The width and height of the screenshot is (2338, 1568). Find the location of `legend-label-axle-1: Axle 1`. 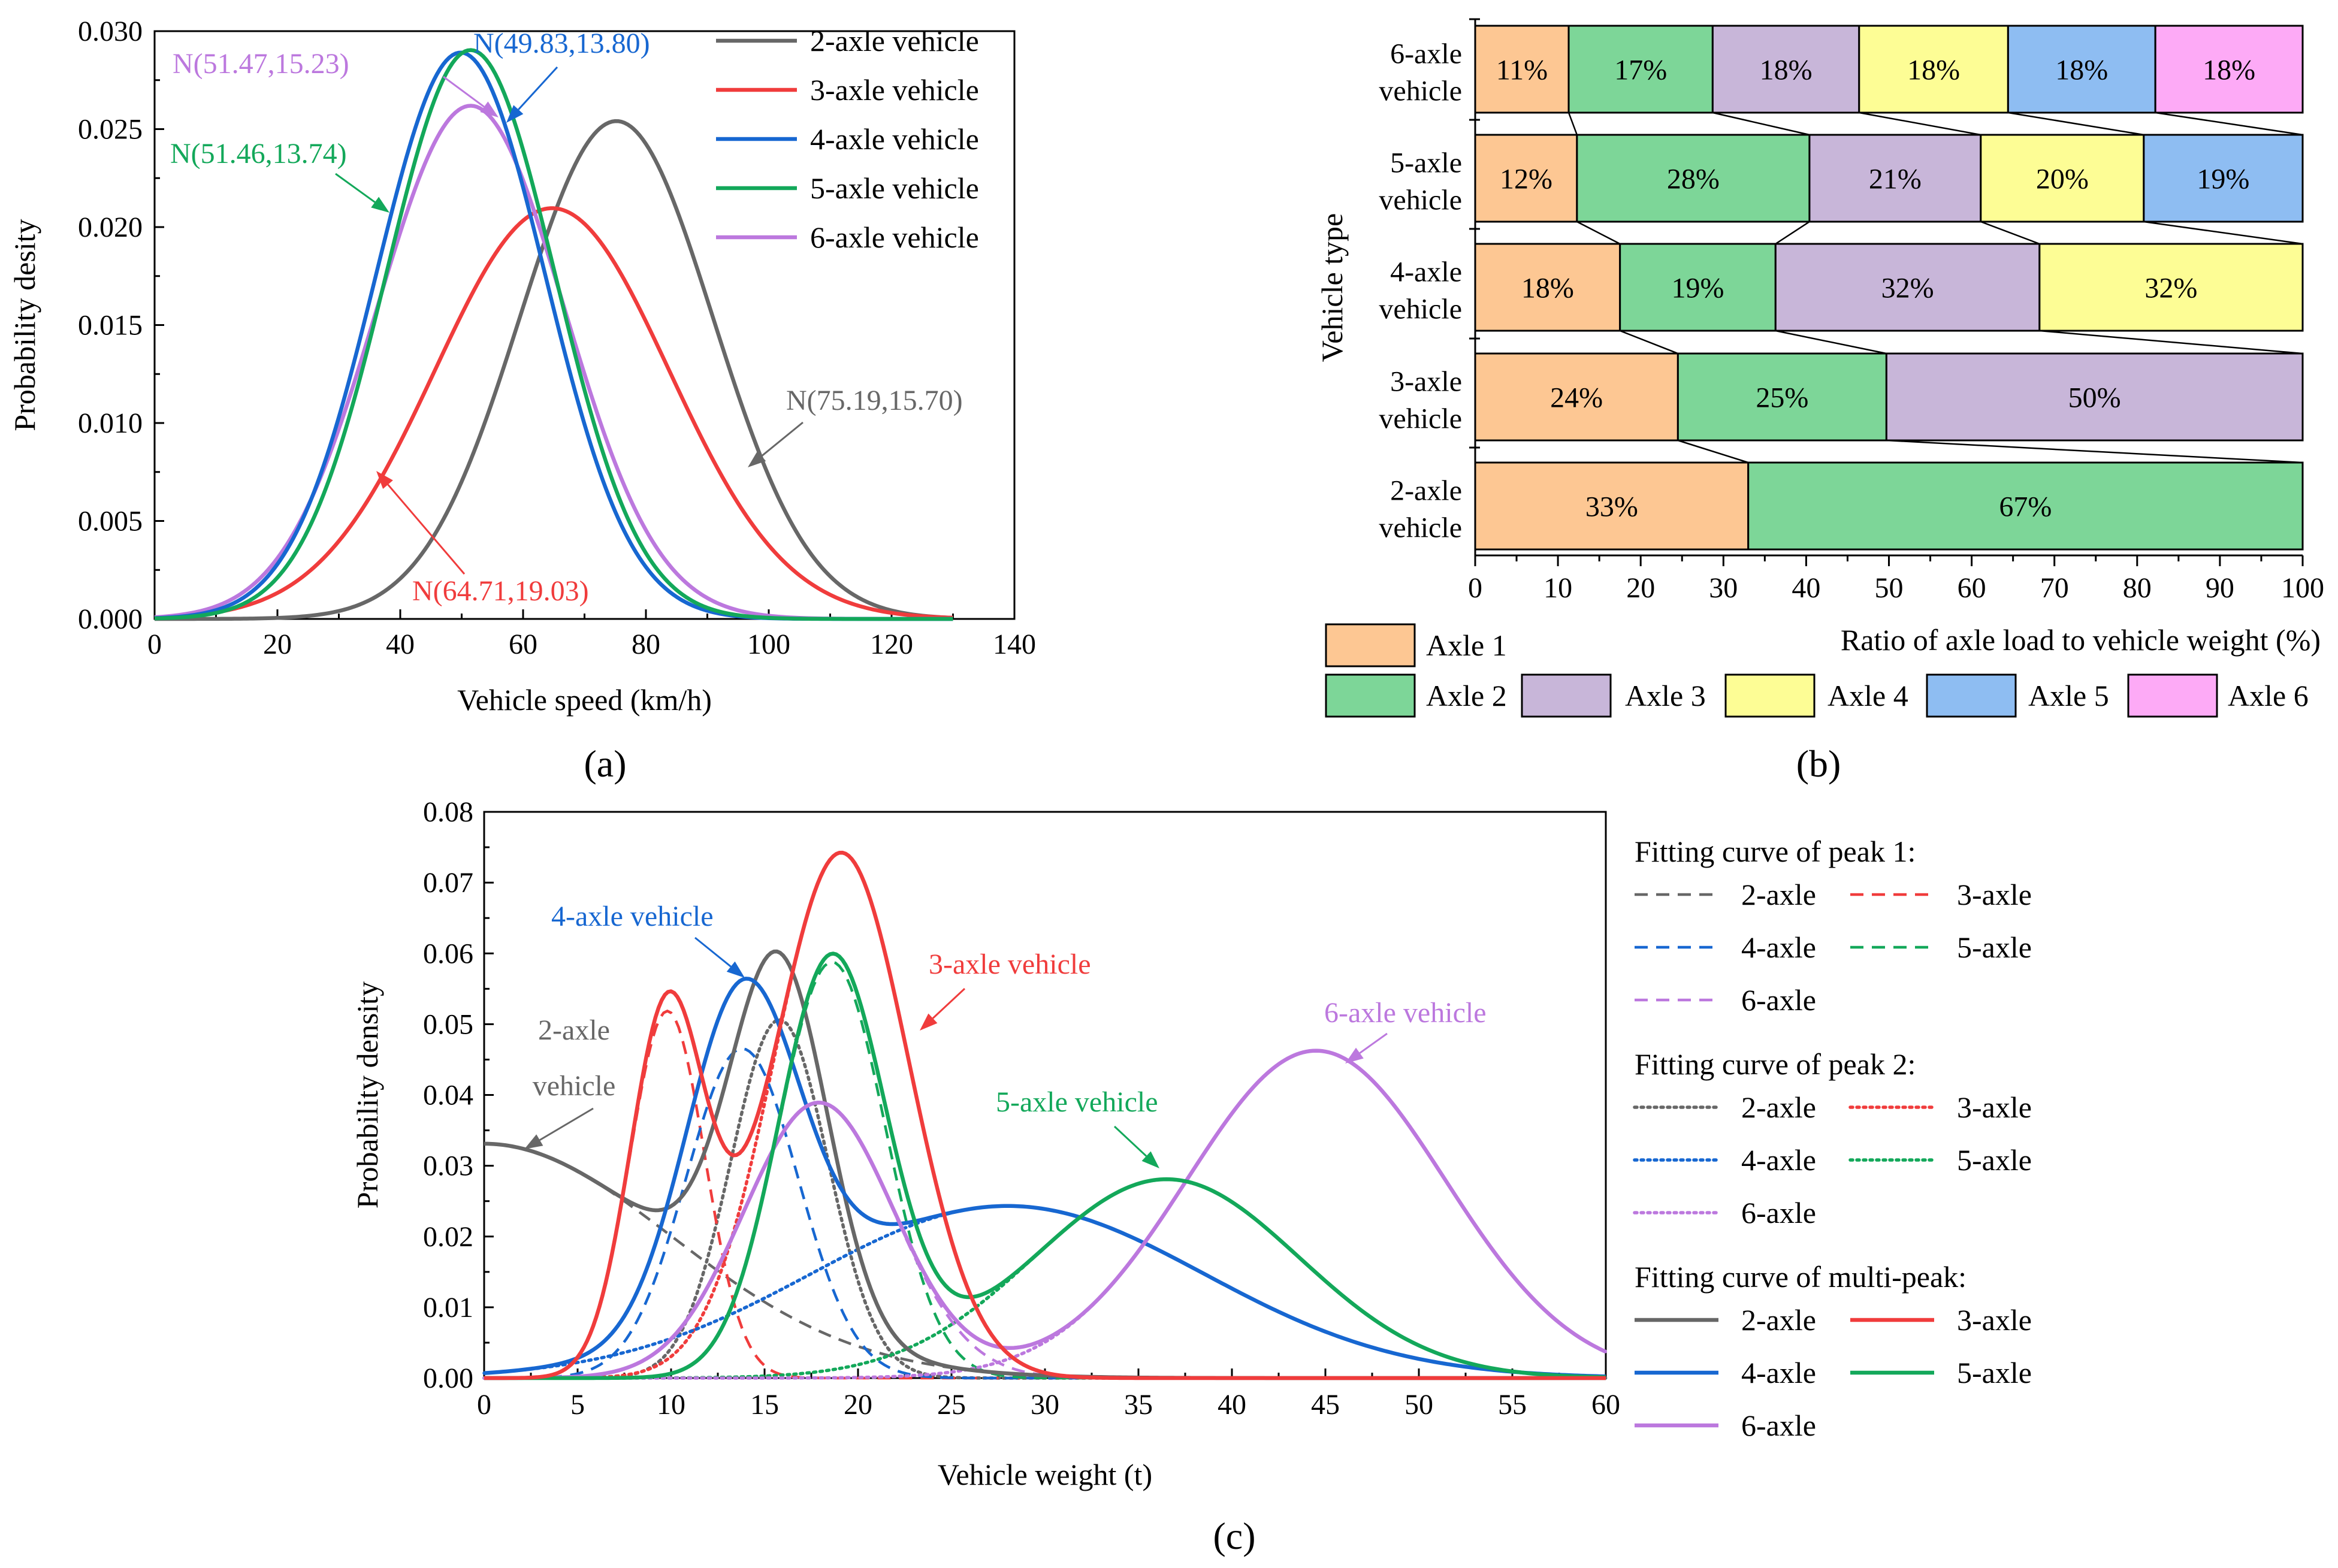

legend-label-axle-1: Axle 1 is located at coordinates (1466, 646).